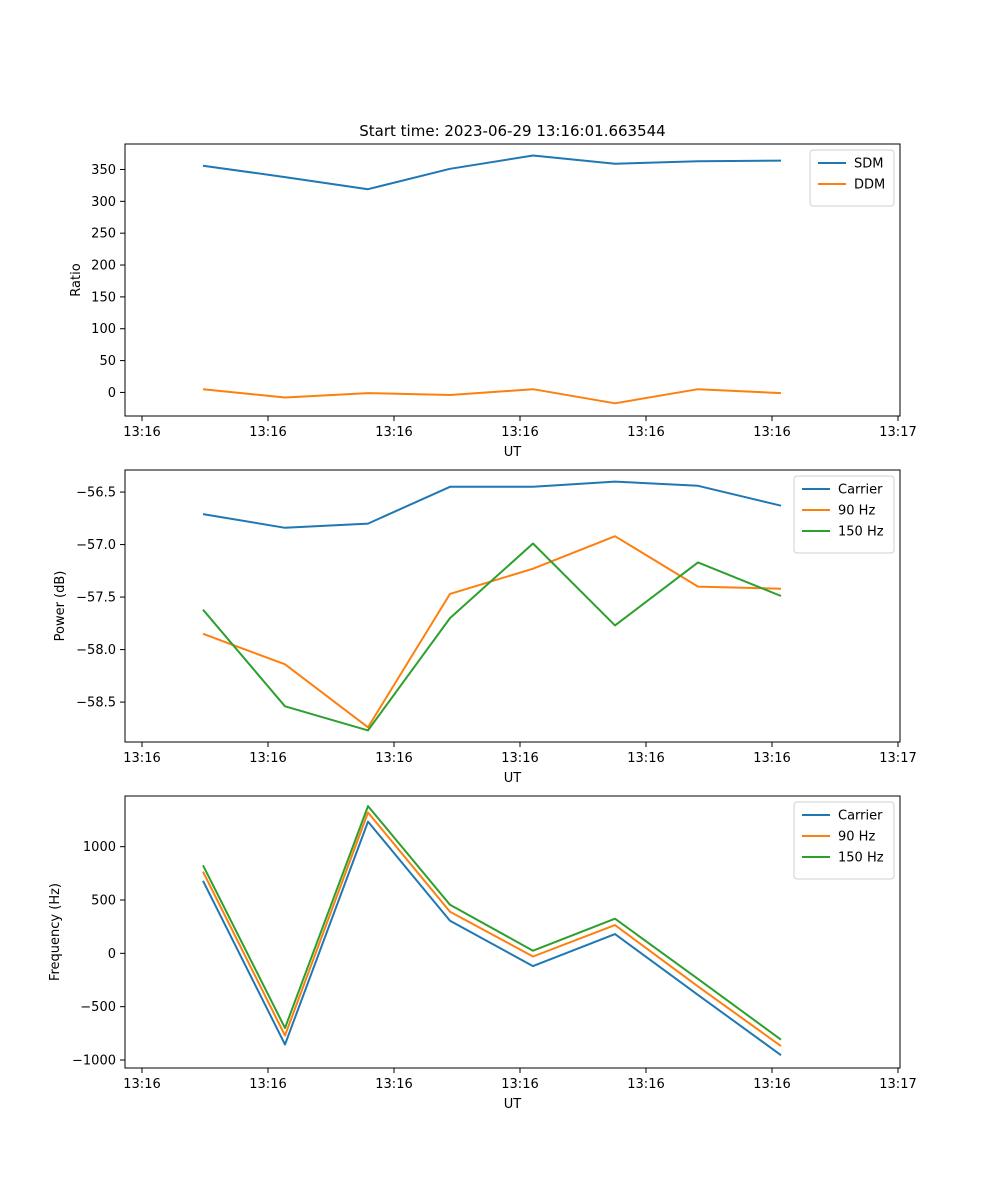 The height and width of the screenshot is (1200, 1000). Describe the element at coordinates (103, 266) in the screenshot. I see `y-tick-label: 200` at that location.